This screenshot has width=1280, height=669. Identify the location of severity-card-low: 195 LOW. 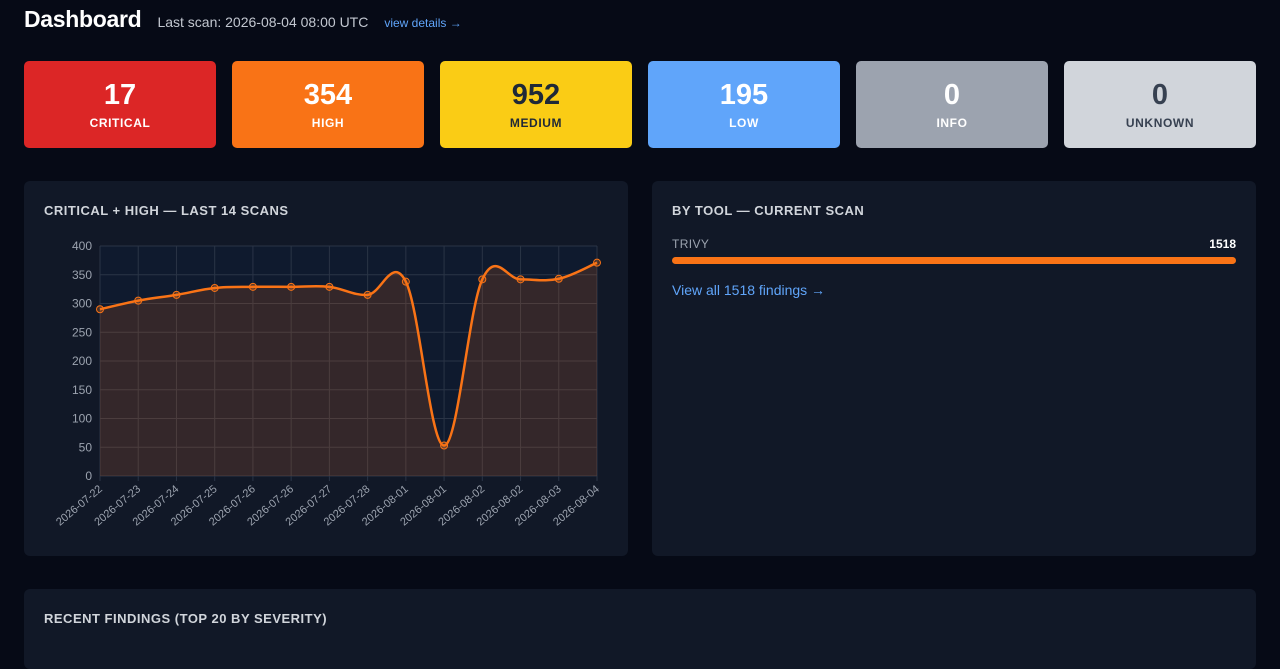
(744, 104).